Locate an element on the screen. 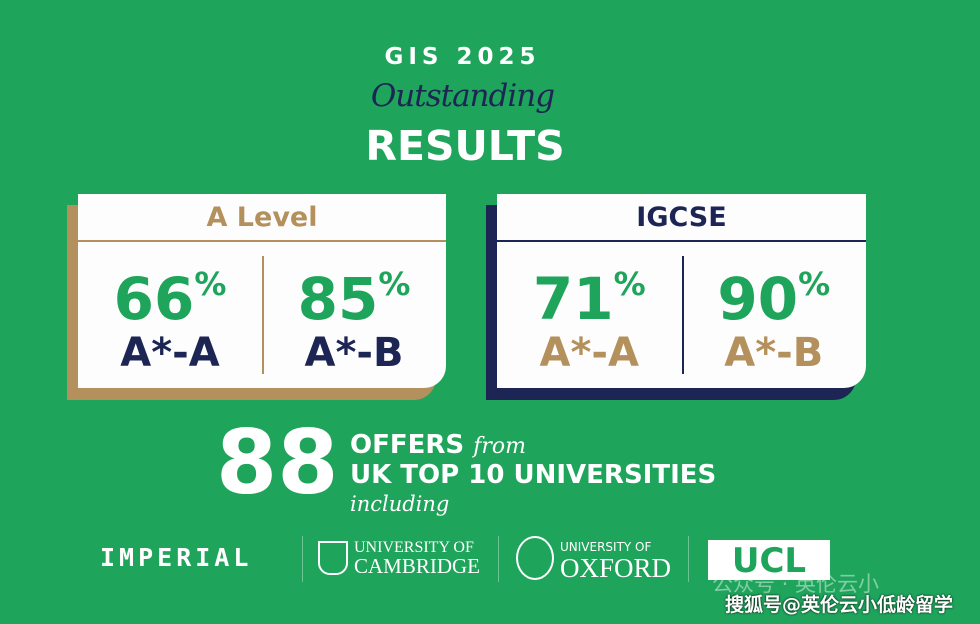 The image size is (980, 624). wechat-watermark: 公众号 · 英伦云小 is located at coordinates (796, 584).